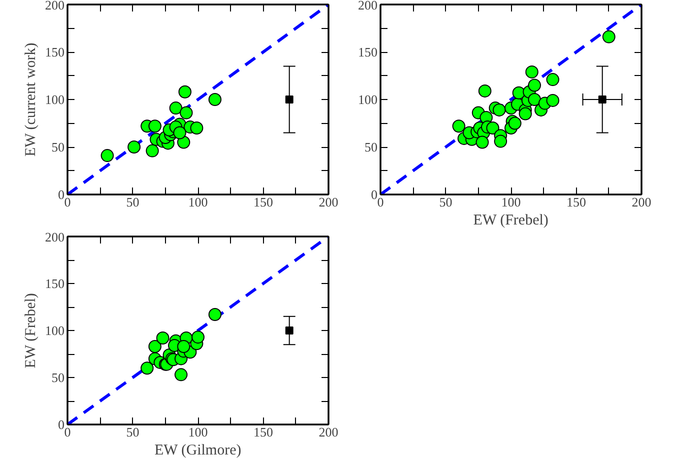  Describe the element at coordinates (31, 99) in the screenshot. I see `y-axis-title: EW (current work)` at that location.